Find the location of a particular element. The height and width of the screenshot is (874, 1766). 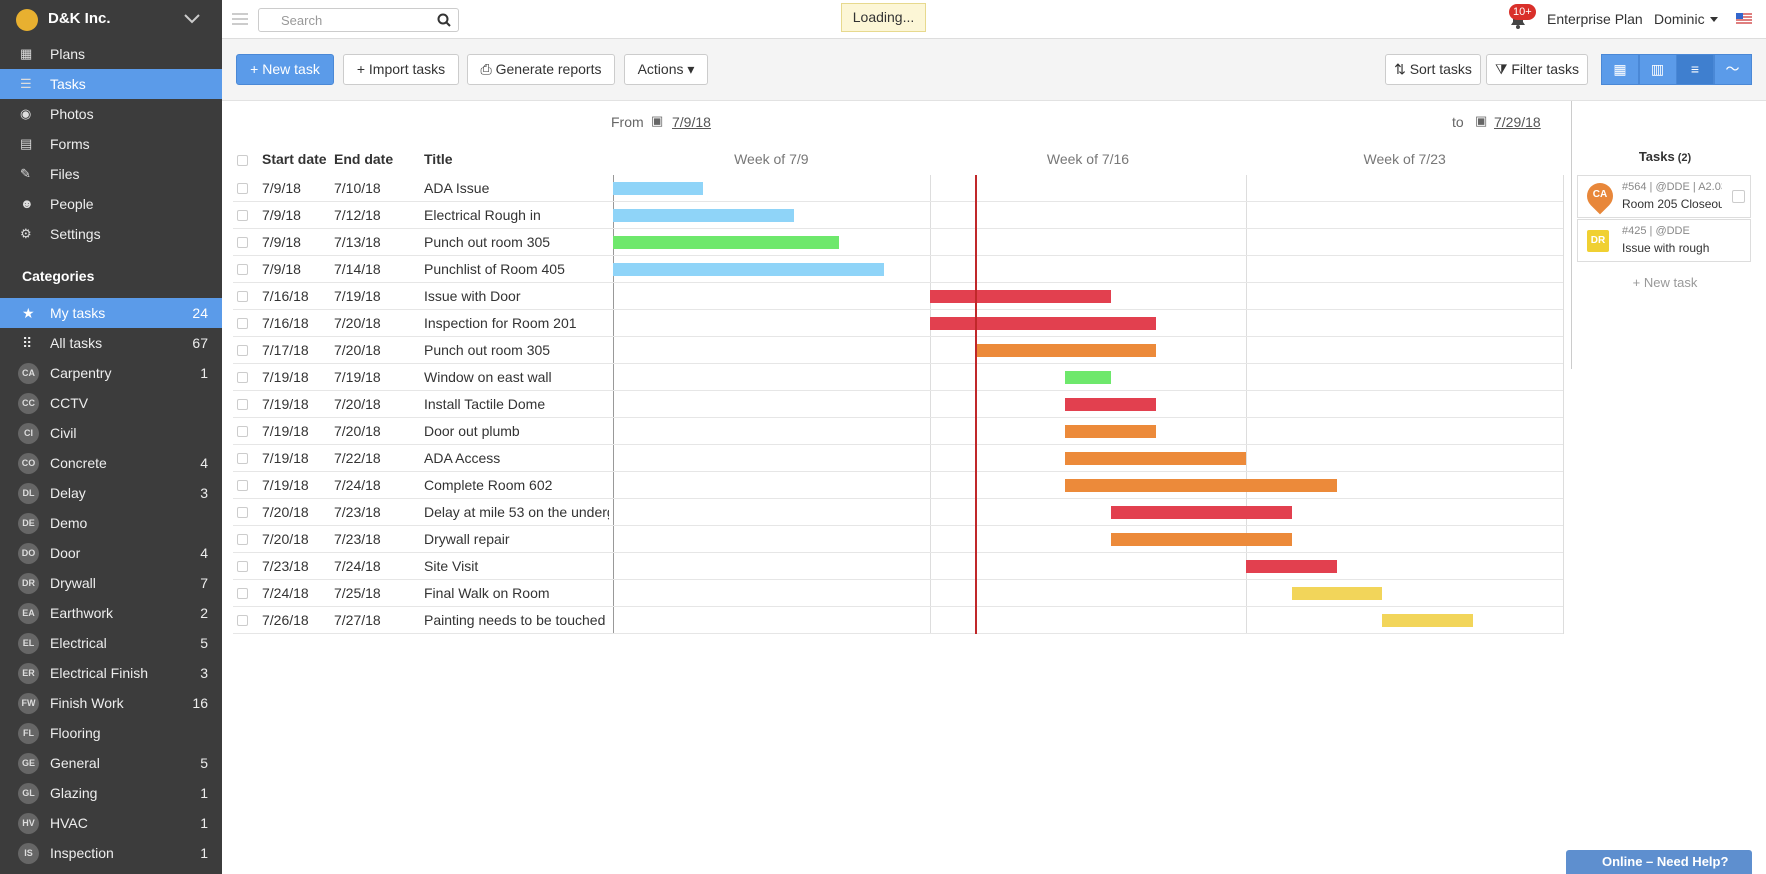

toolbar-button: + New task is located at coordinates (285, 69).